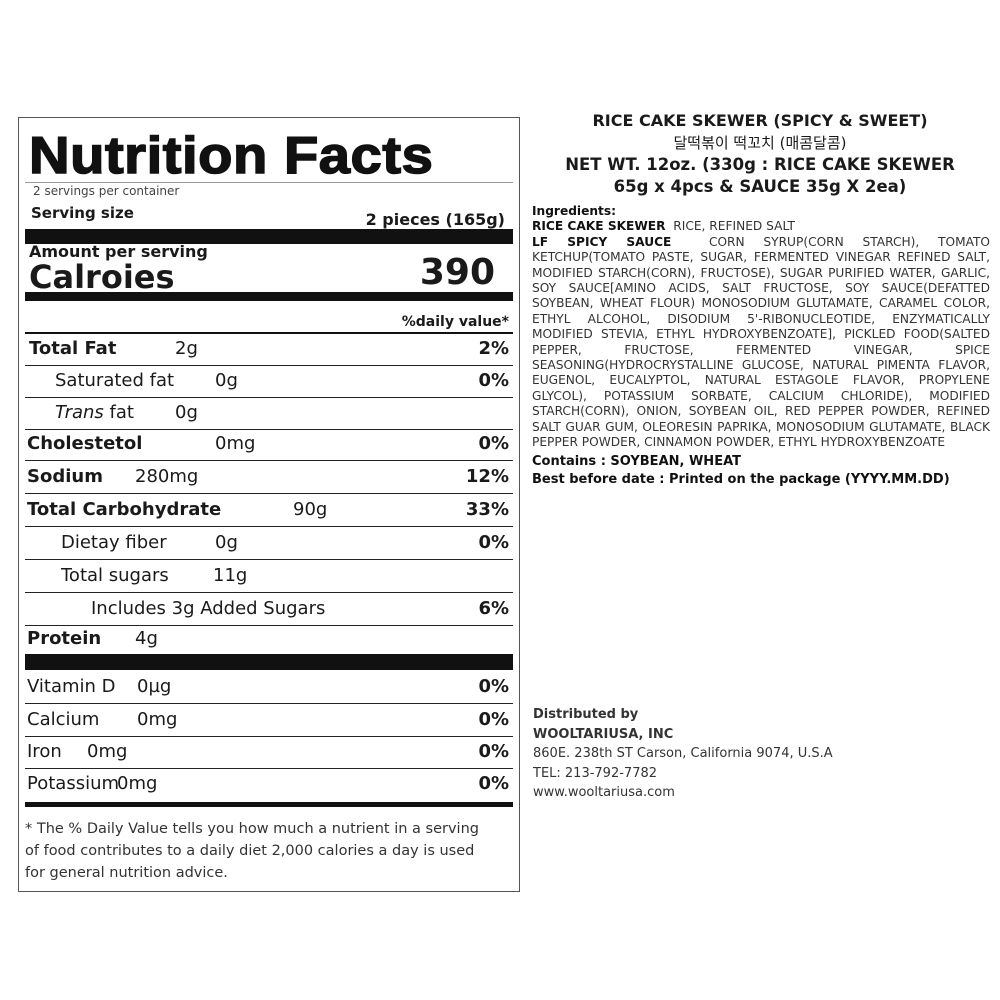 The width and height of the screenshot is (1000, 1000). I want to click on serving-size-value: 2 pieces (165g), so click(435, 219).